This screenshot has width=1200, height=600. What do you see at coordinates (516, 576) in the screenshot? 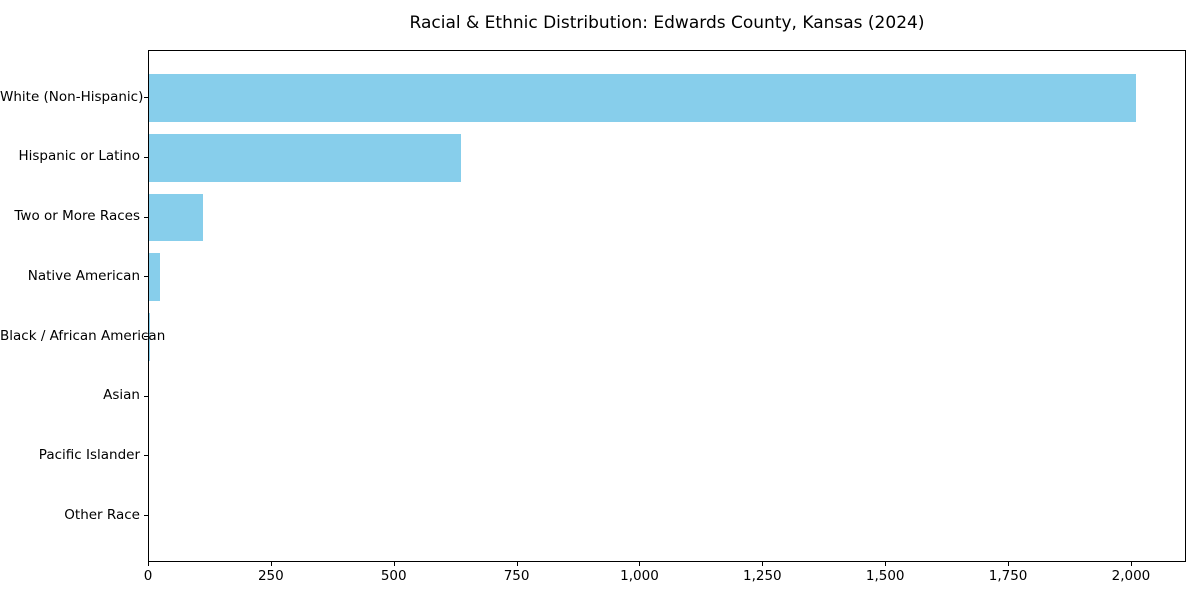
I see `x-axis-tick-label: 750` at bounding box center [516, 576].